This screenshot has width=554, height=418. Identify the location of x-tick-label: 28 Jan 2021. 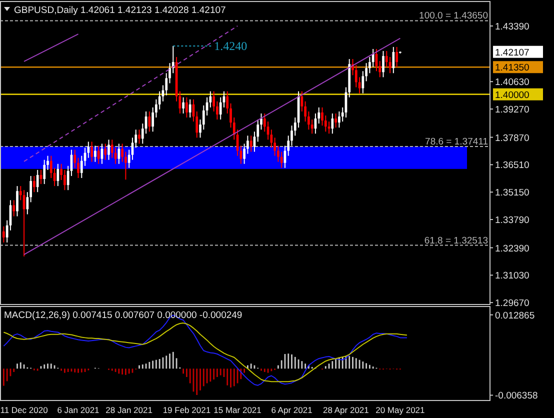
(129, 410).